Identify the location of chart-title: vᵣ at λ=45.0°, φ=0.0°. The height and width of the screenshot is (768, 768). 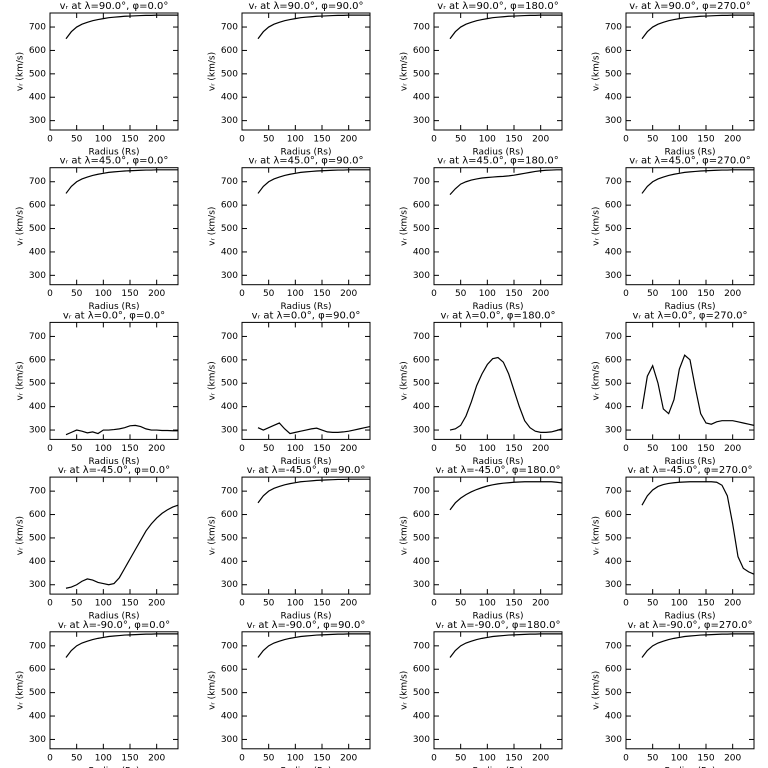
(114, 161).